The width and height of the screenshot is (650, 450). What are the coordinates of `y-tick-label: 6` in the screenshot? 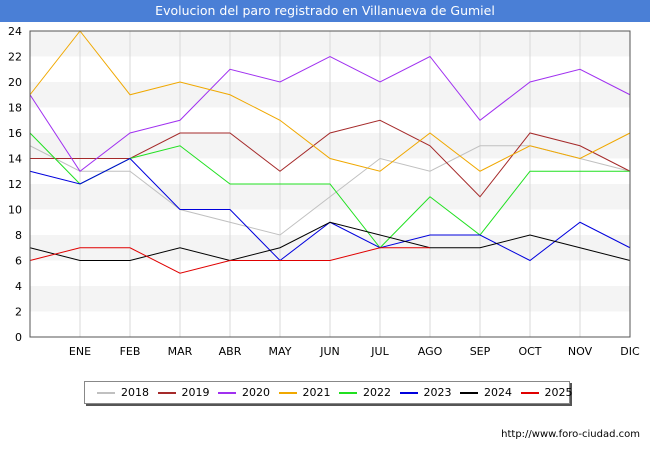 It's located at (18, 261).